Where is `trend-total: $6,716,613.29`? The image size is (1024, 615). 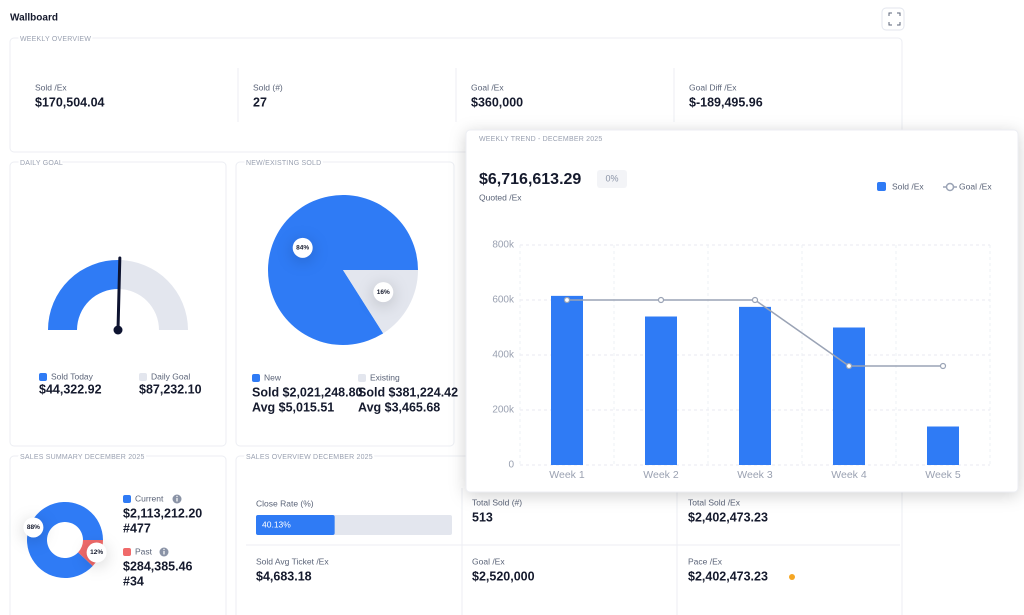 trend-total: $6,716,613.29 is located at coordinates (530, 179).